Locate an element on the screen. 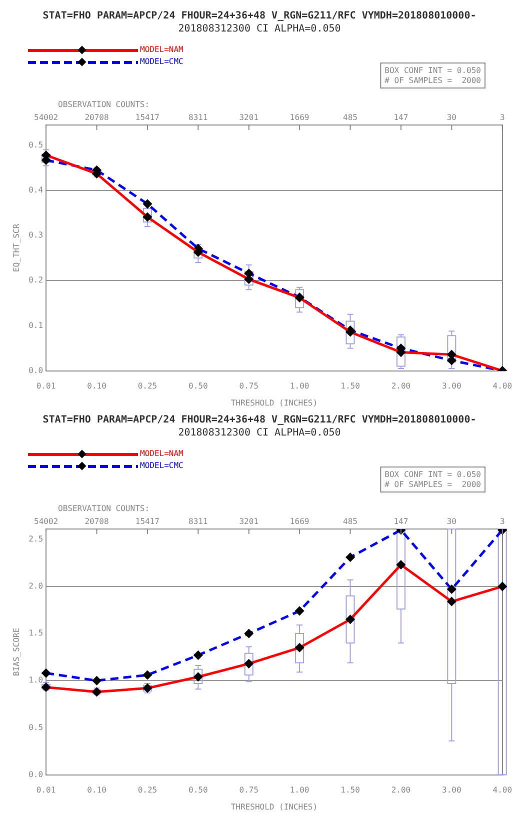 The image size is (523, 829). y-axis-title: EQ_THT_SCR is located at coordinates (16, 248).